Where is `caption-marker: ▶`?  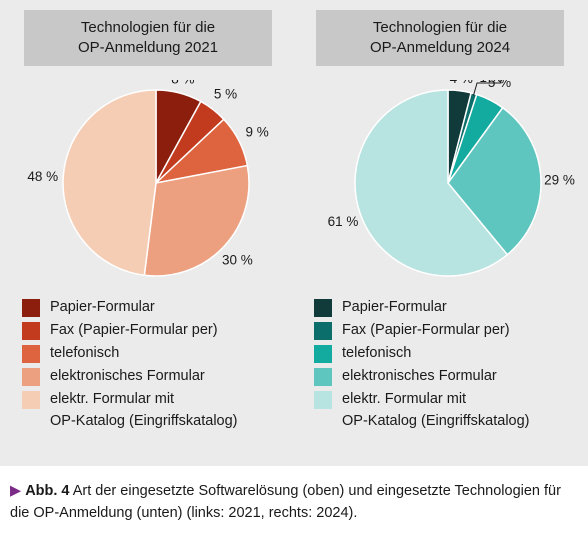 caption-marker: ▶ is located at coordinates (16, 491).